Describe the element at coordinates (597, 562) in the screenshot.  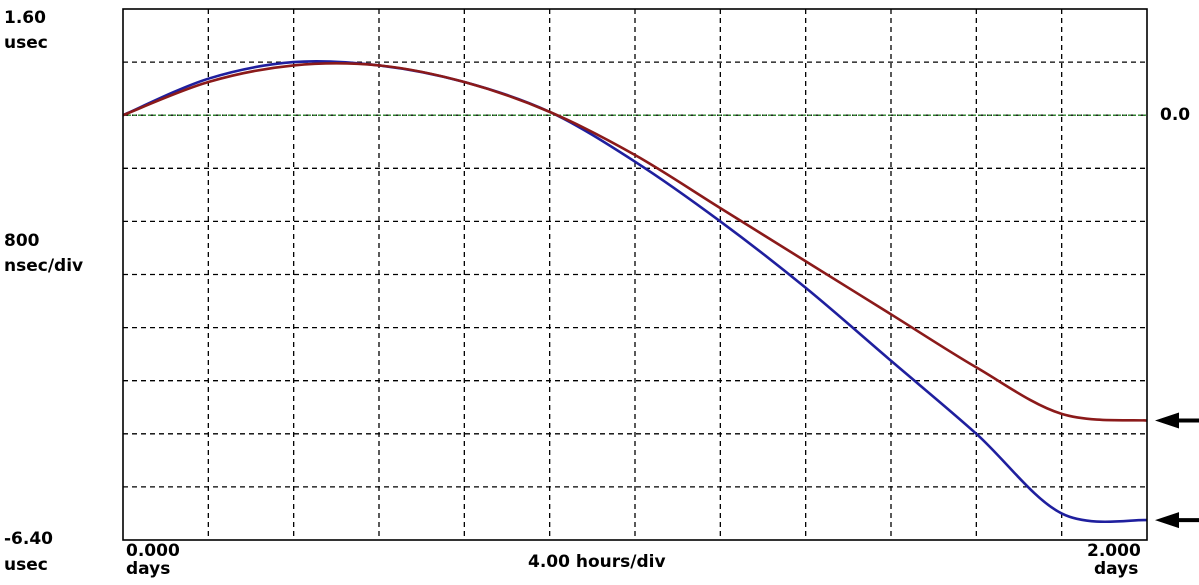
I see `x-scale-label: 4.00 hours/div` at that location.